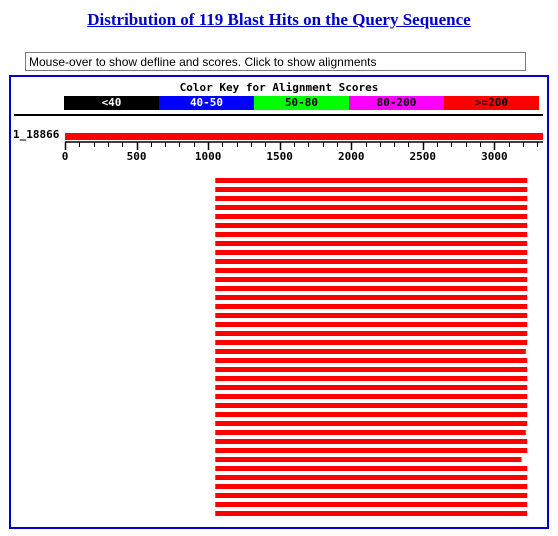 This screenshot has width=558, height=536. I want to click on color-key-bin-label: 40-50, so click(206, 102).